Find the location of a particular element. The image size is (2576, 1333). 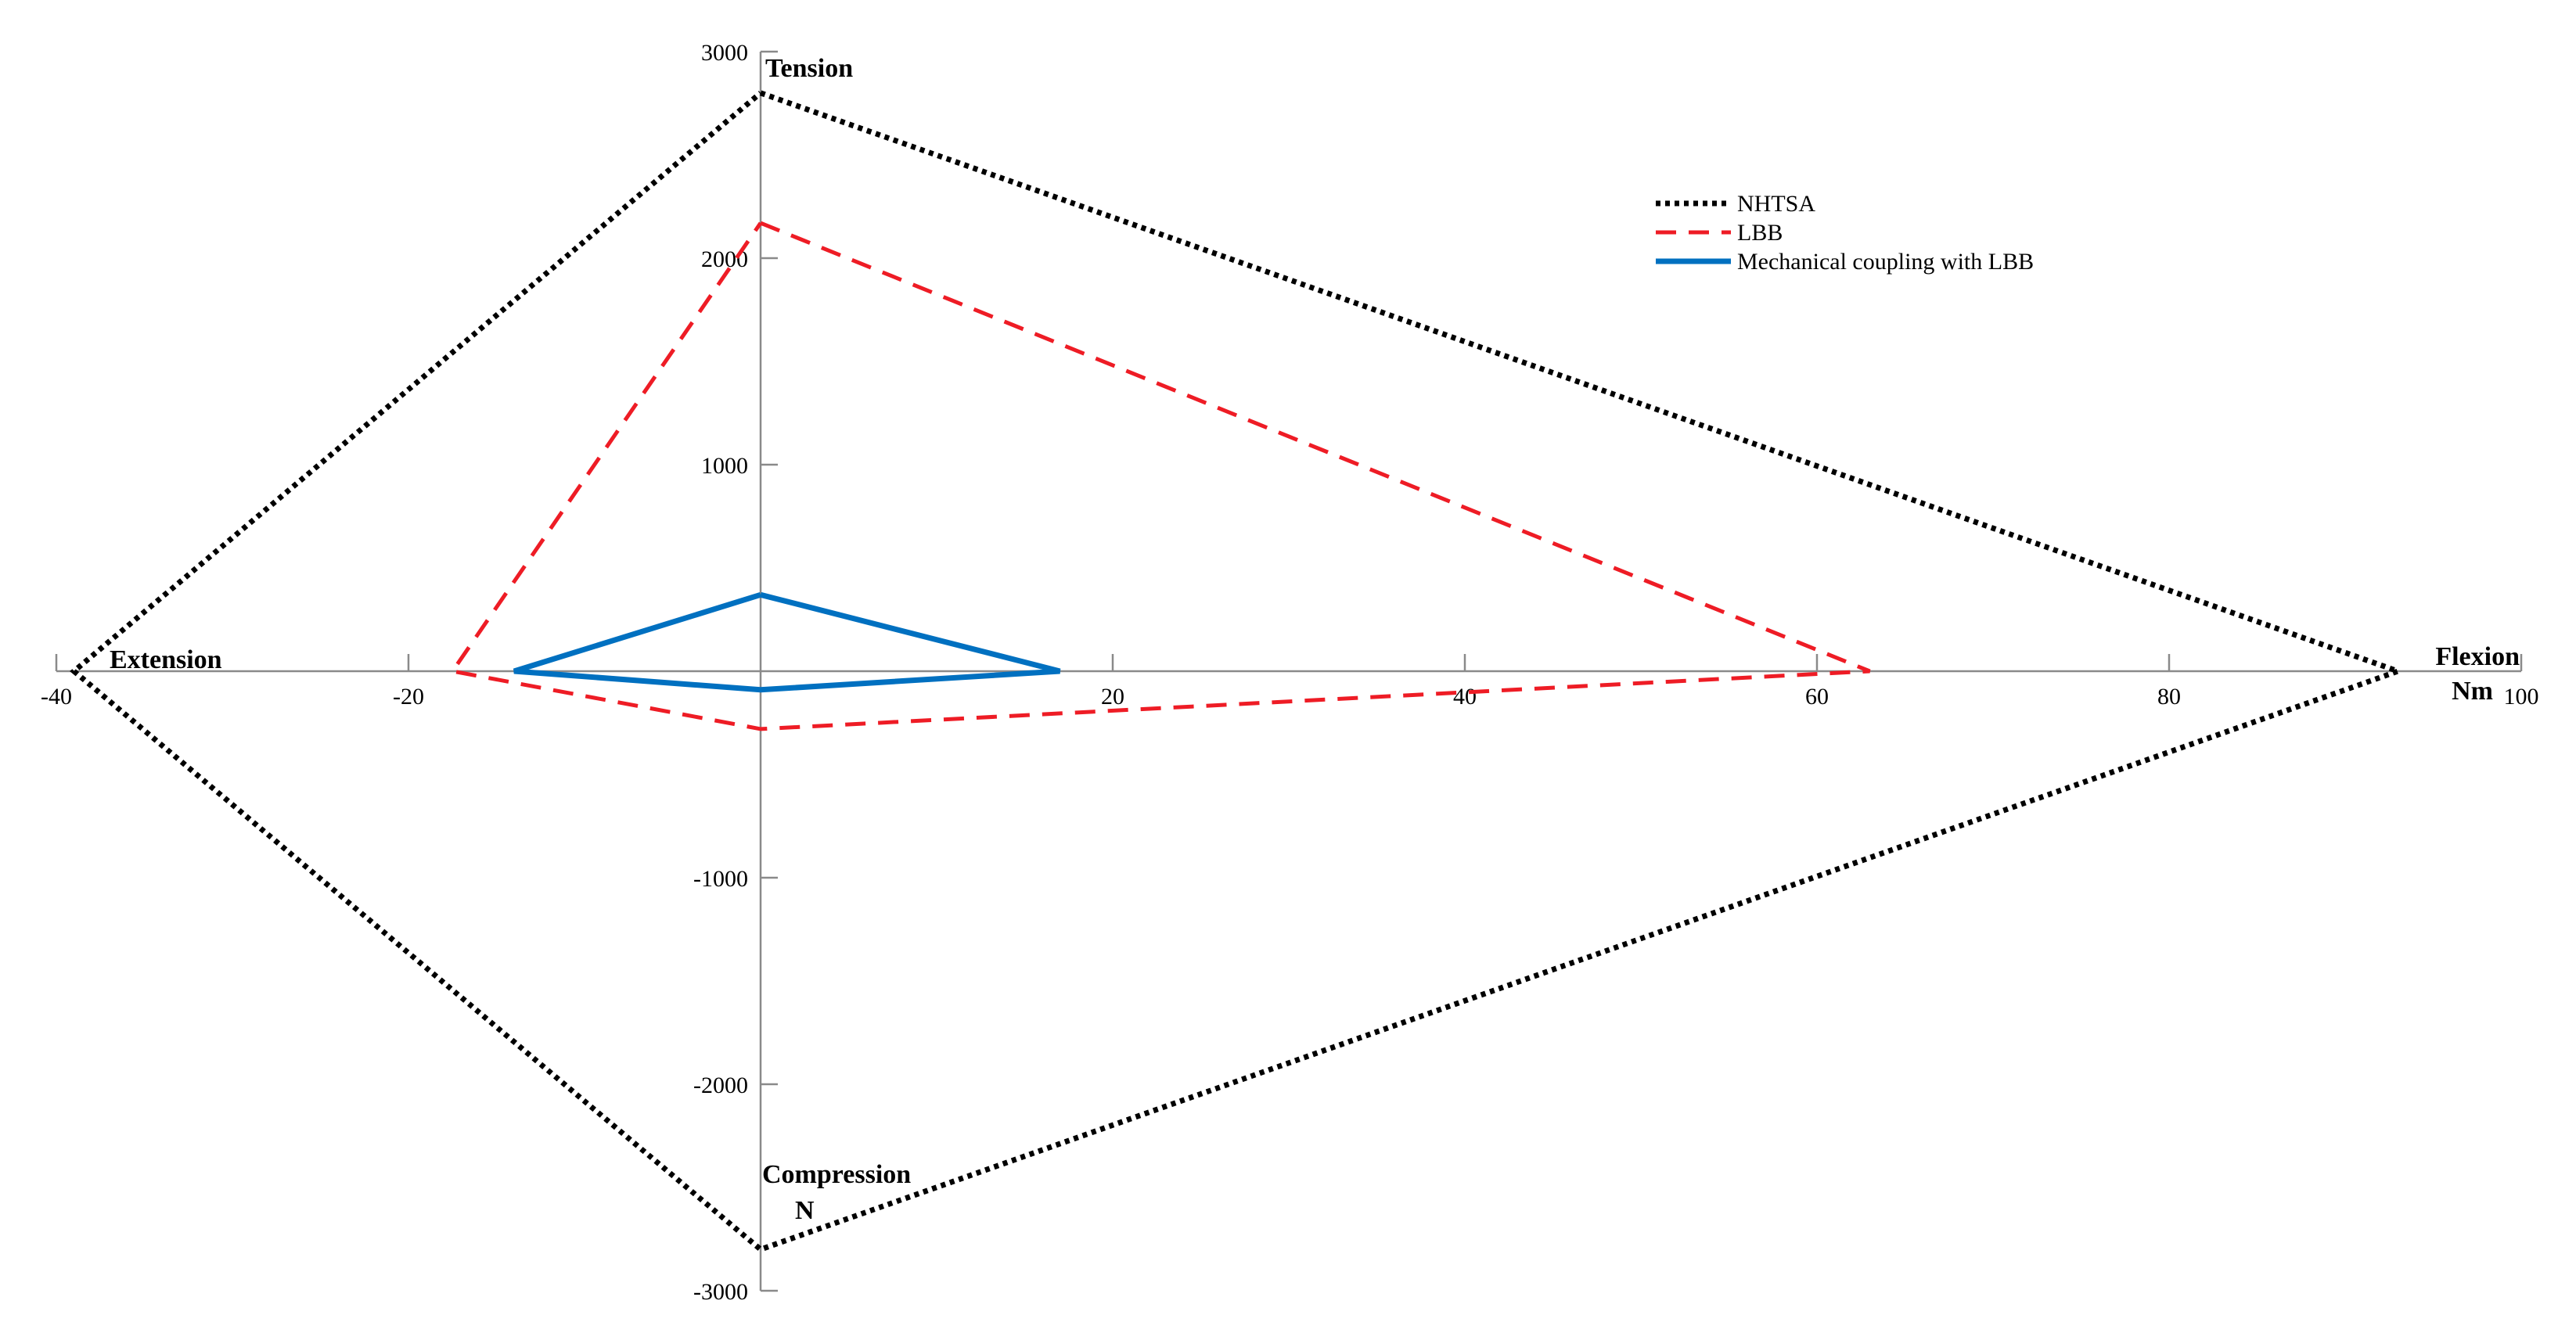

legend-label-2: LBB is located at coordinates (1760, 233).